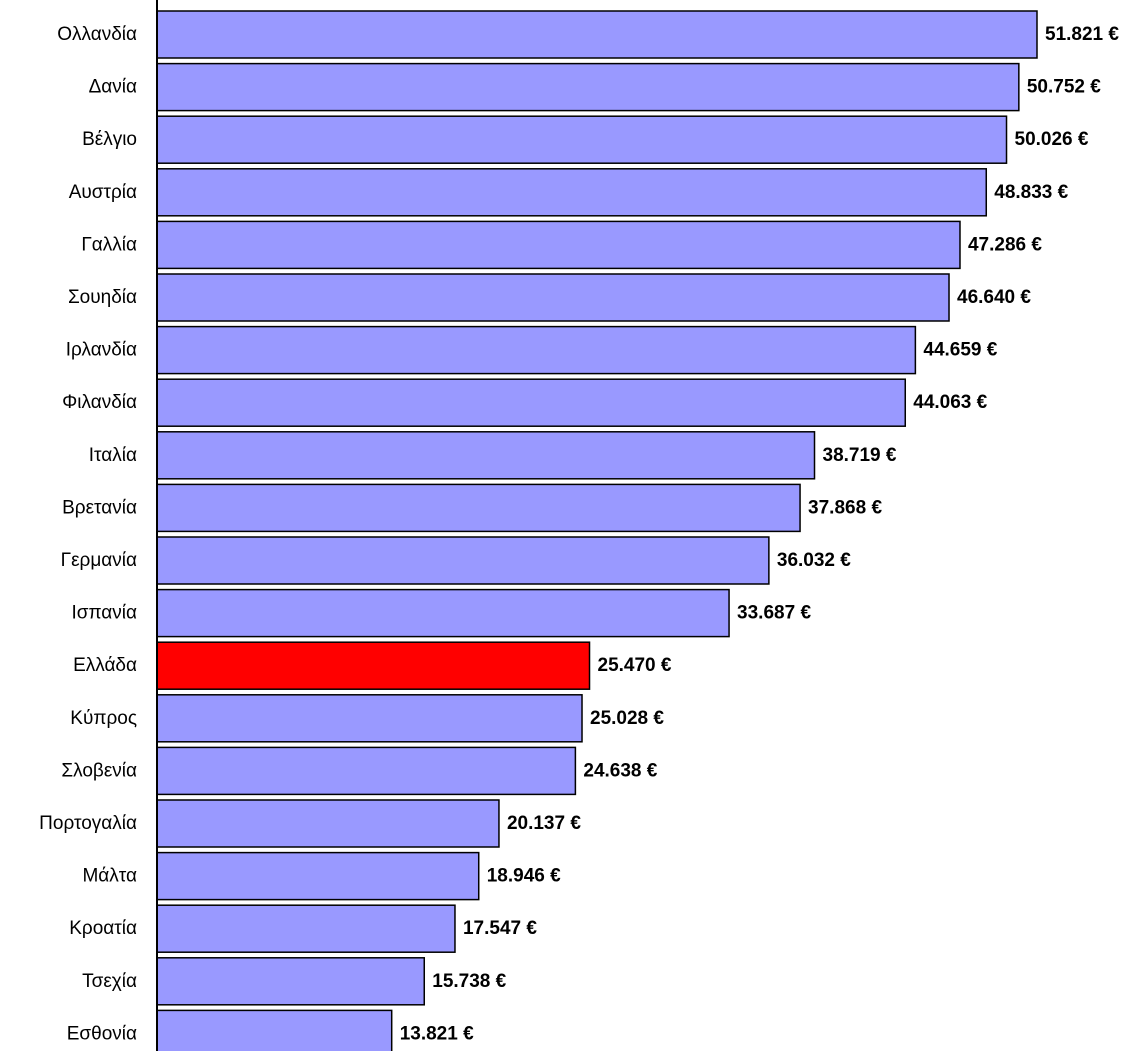 This screenshot has height=1051, width=1148. What do you see at coordinates (860, 455) in the screenshot?
I see `value-label: 38.719 €` at bounding box center [860, 455].